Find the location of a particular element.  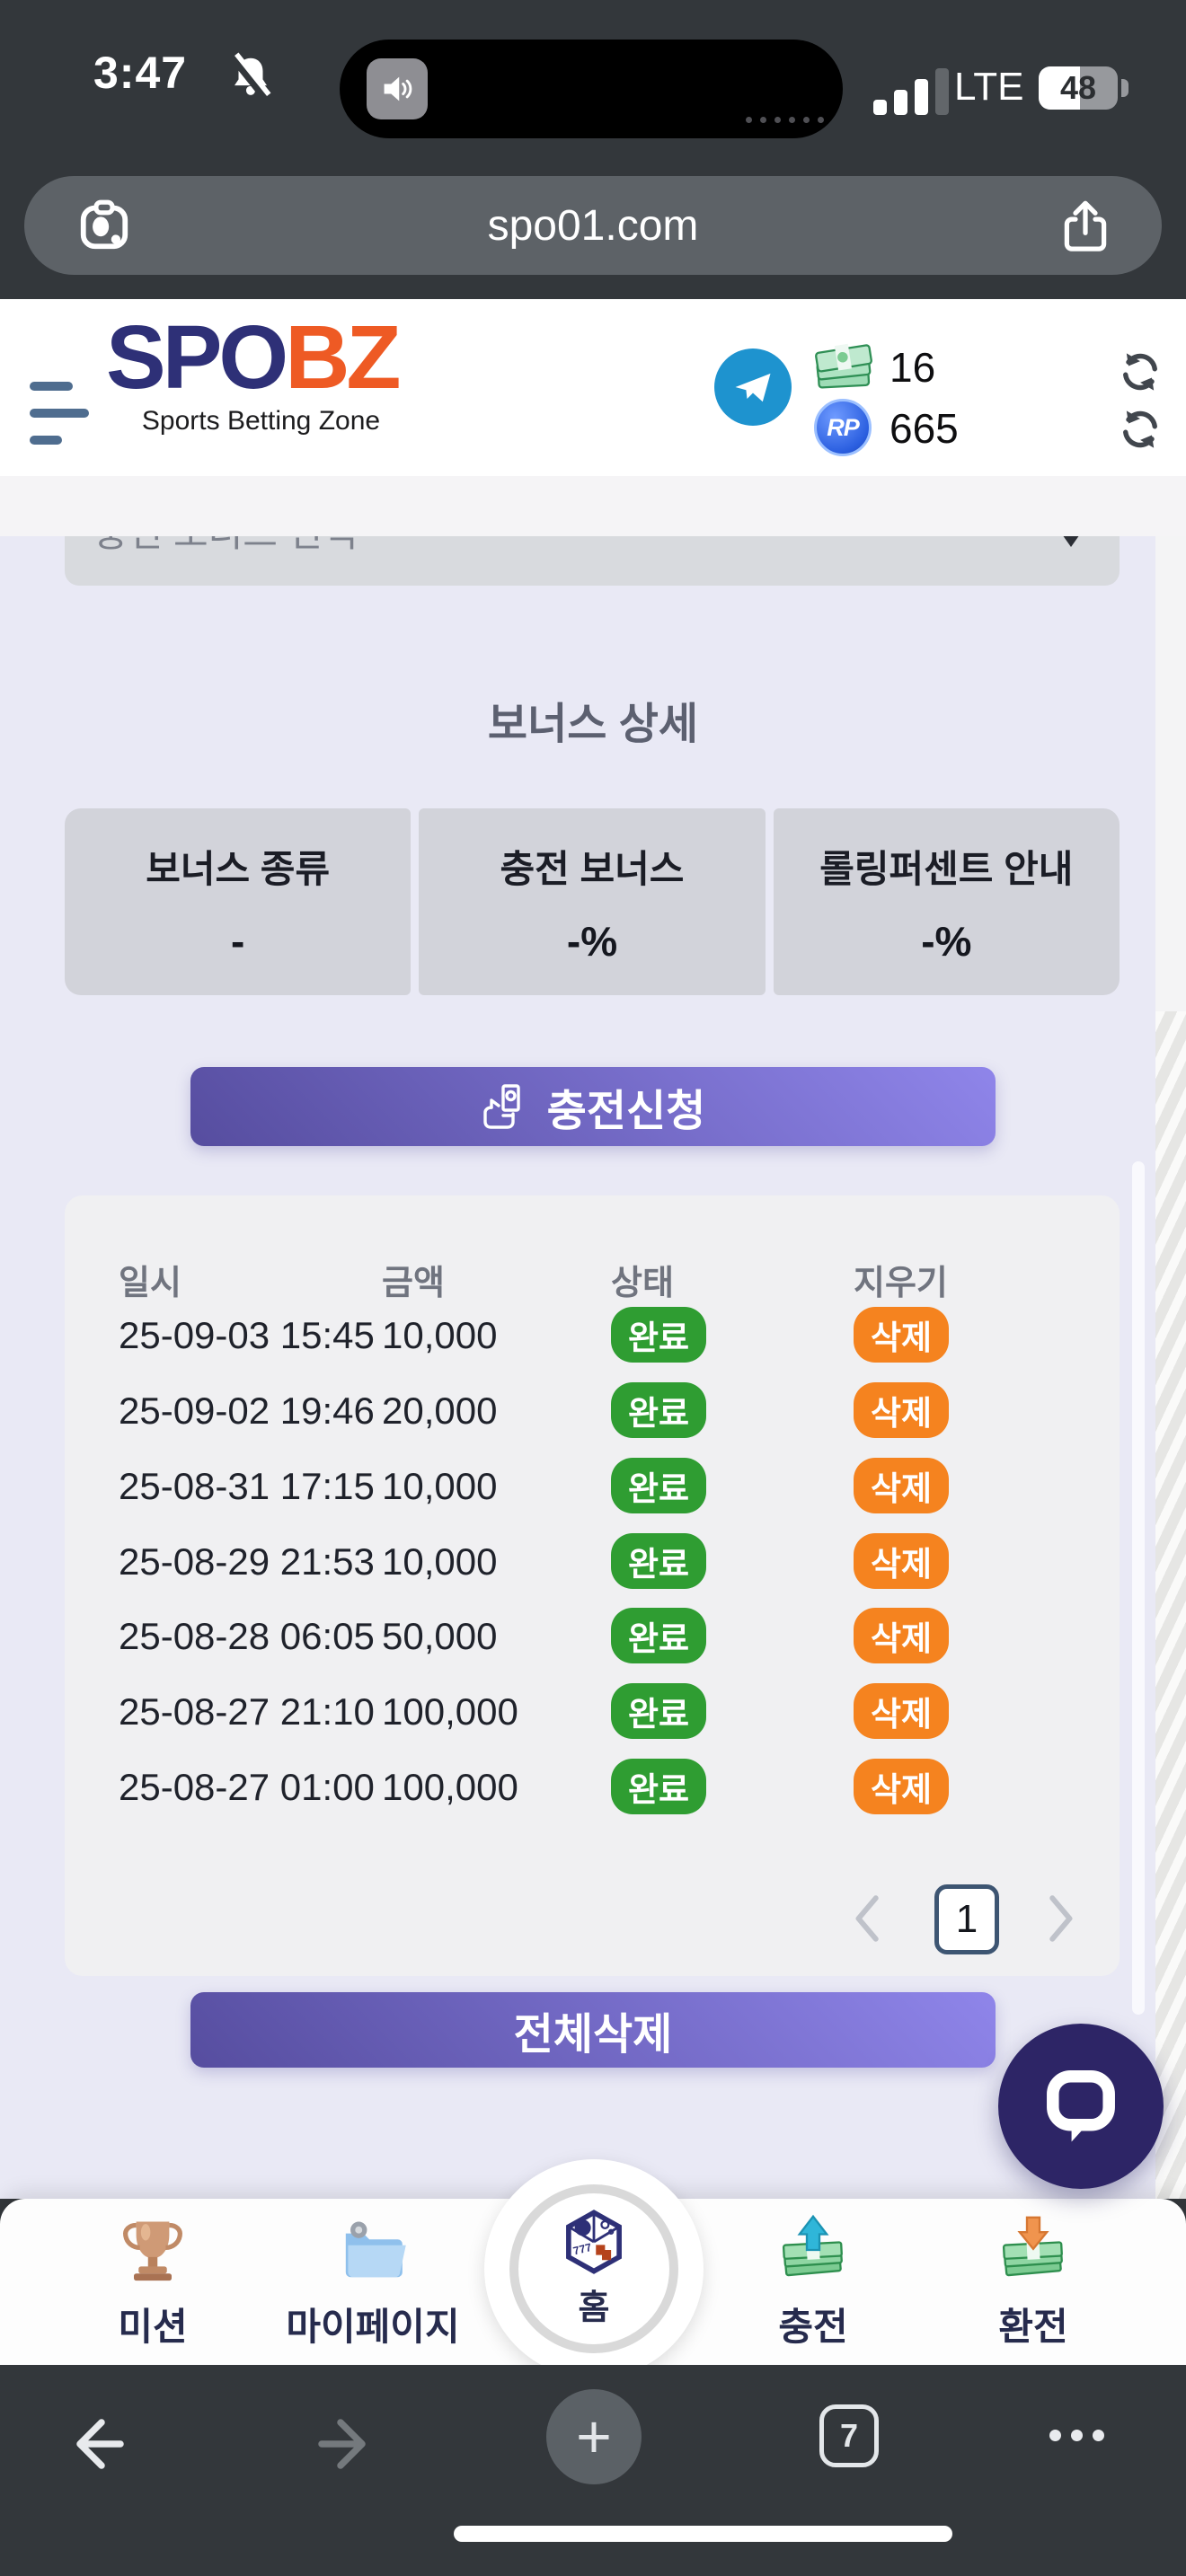

cash-balance-value: 16 is located at coordinates (913, 367).